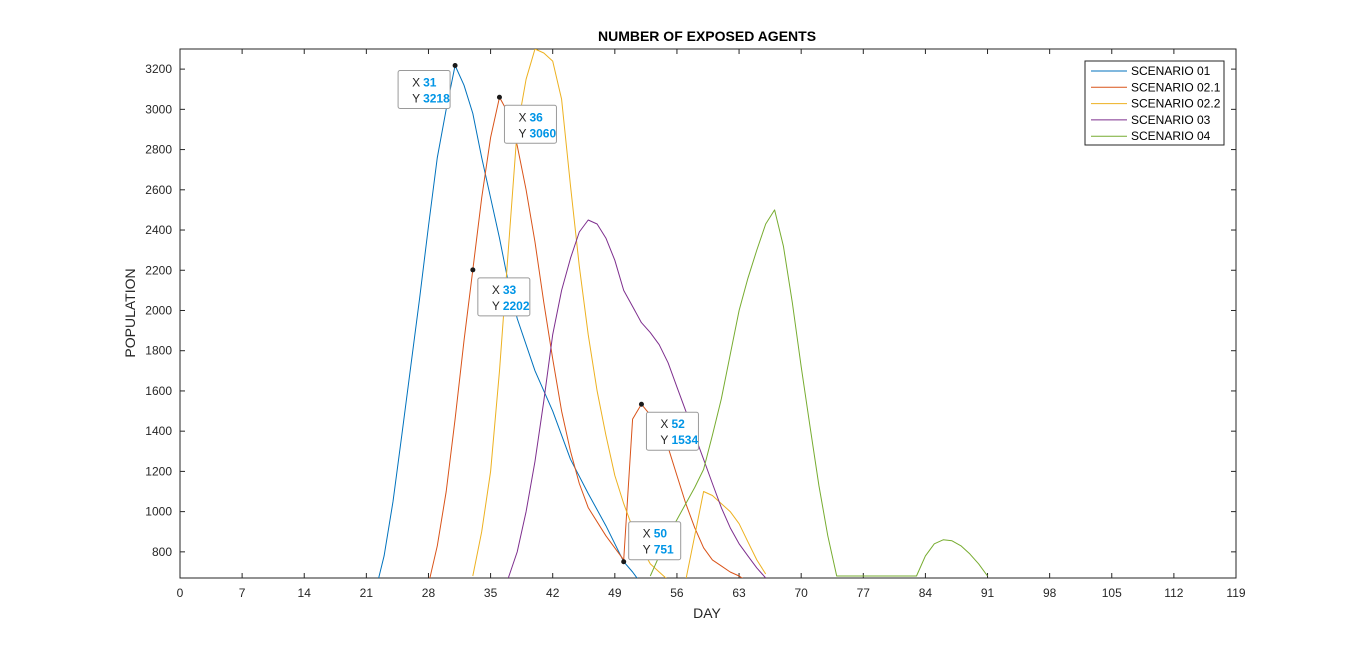 This screenshot has width=1366, height=651. I want to click on x-tick-label: 112, so click(1173, 593).